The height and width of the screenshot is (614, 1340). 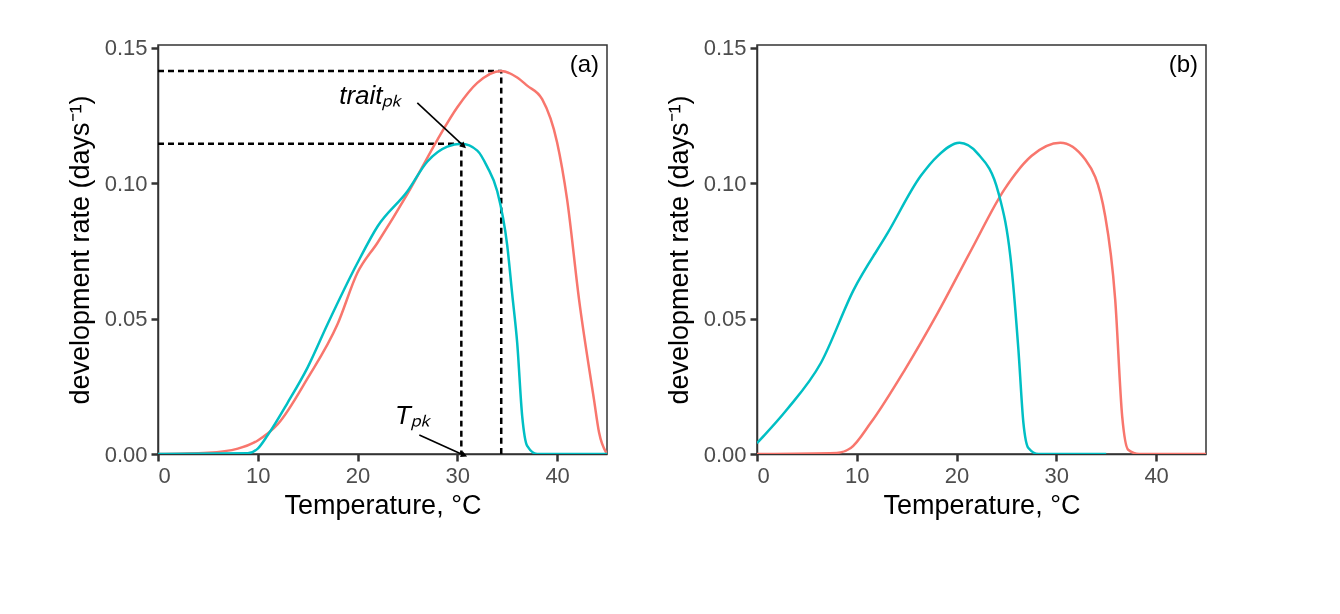 I want to click on line-series, so click(x=932, y=297).